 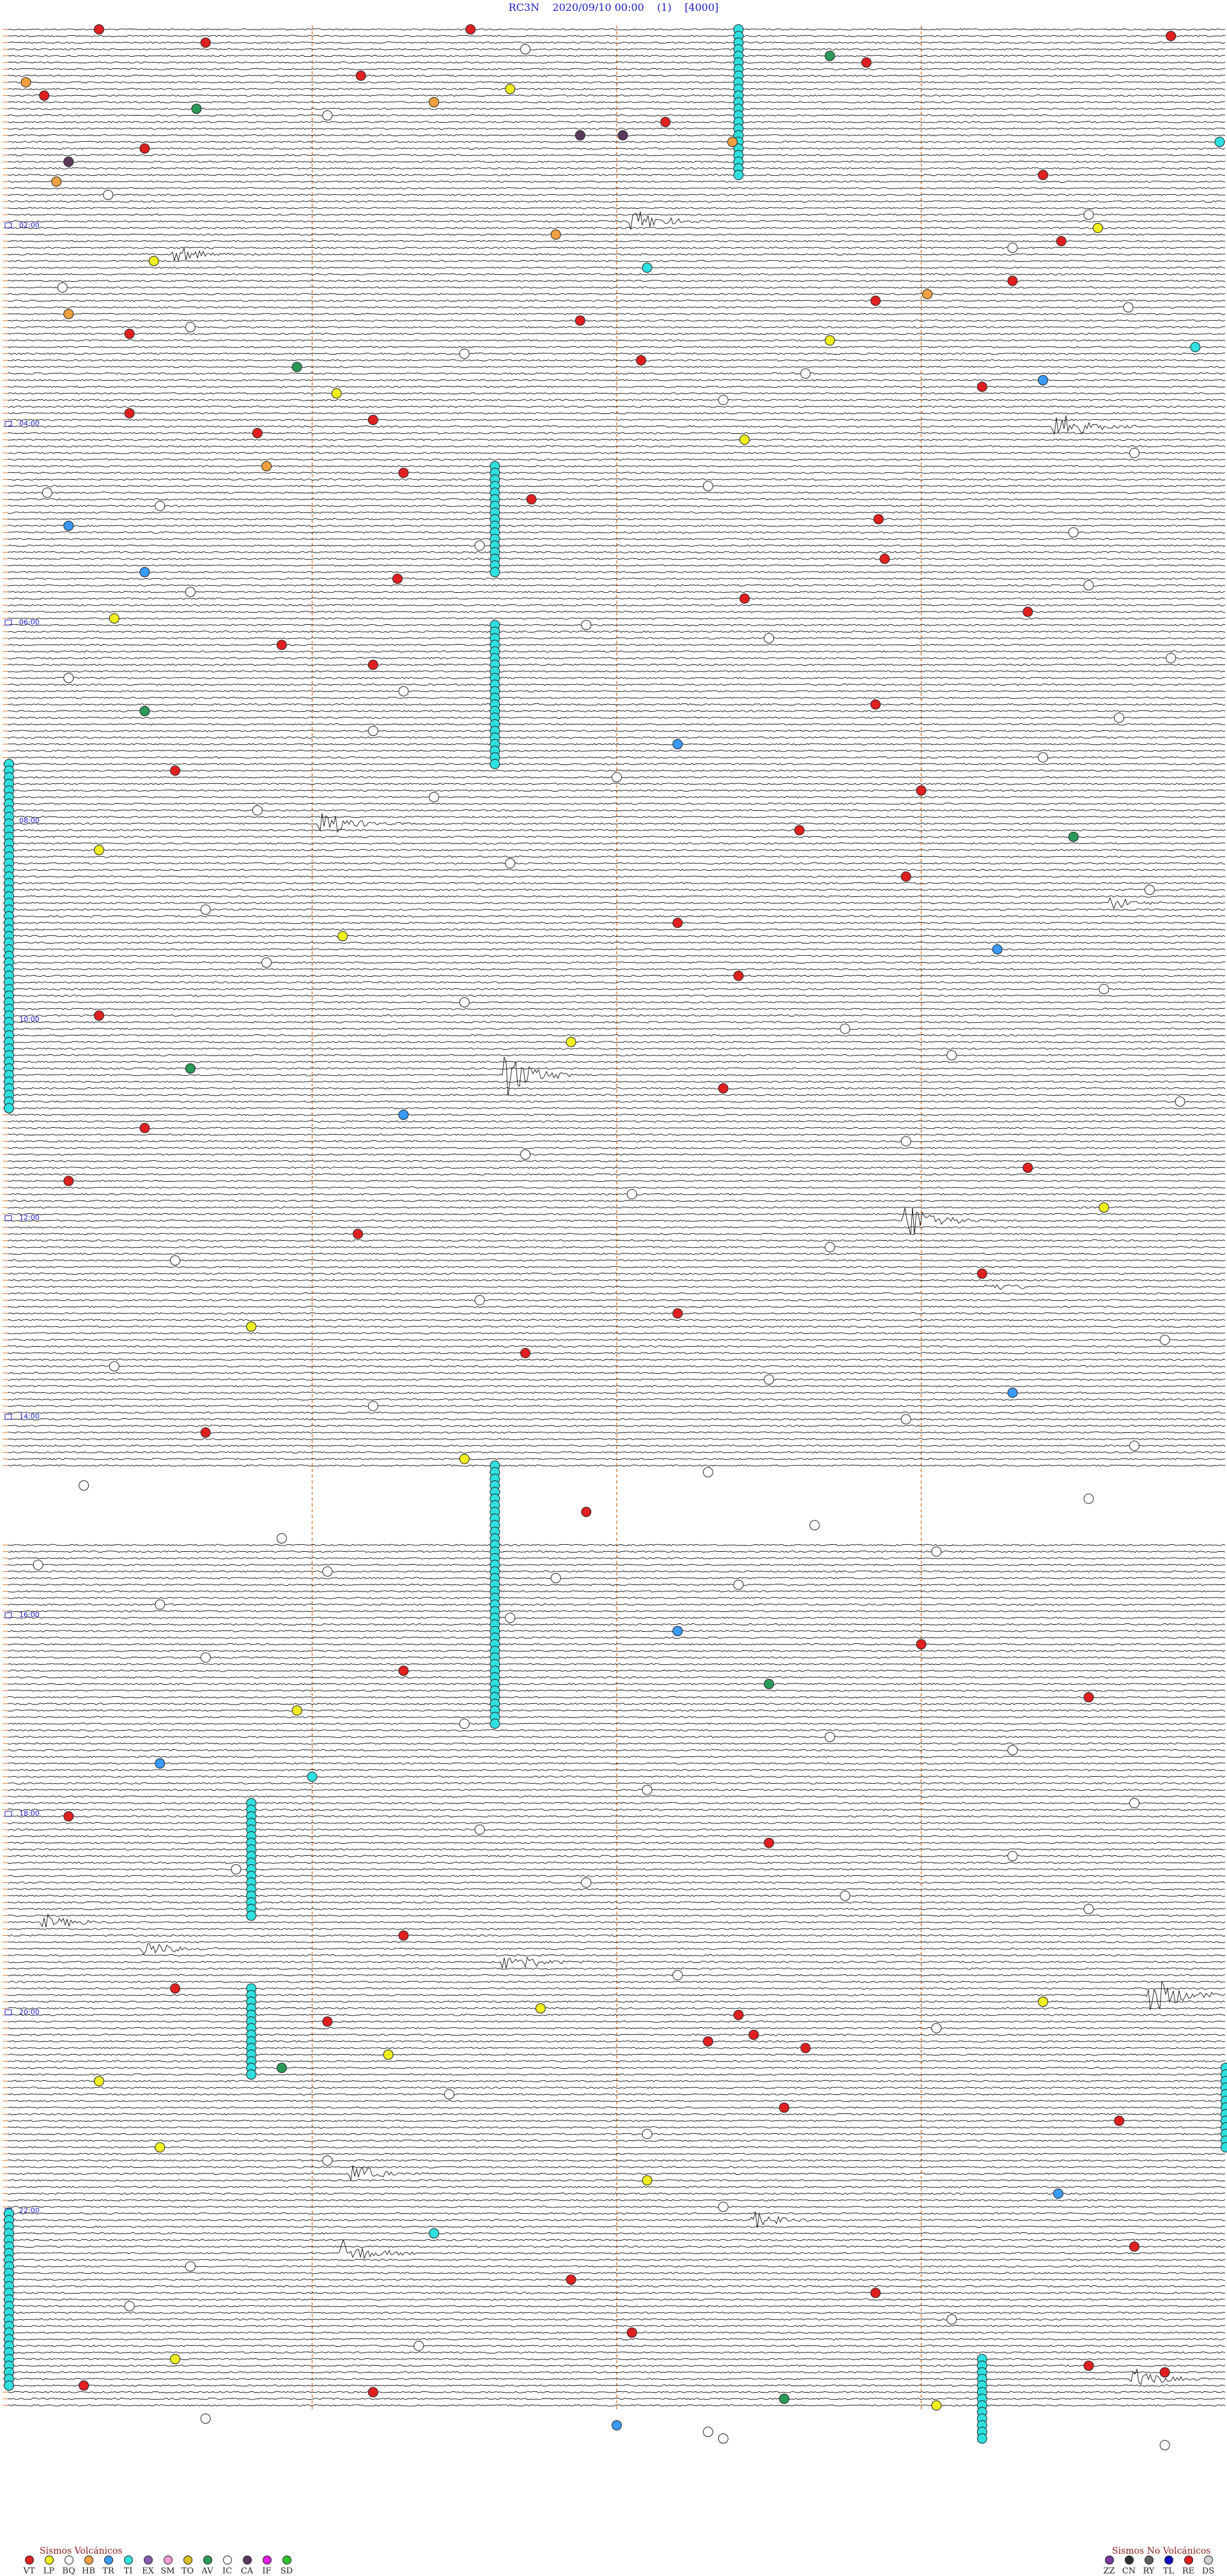 What do you see at coordinates (168, 2566) in the screenshot?
I see `legend-item-sm: SM` at bounding box center [168, 2566].